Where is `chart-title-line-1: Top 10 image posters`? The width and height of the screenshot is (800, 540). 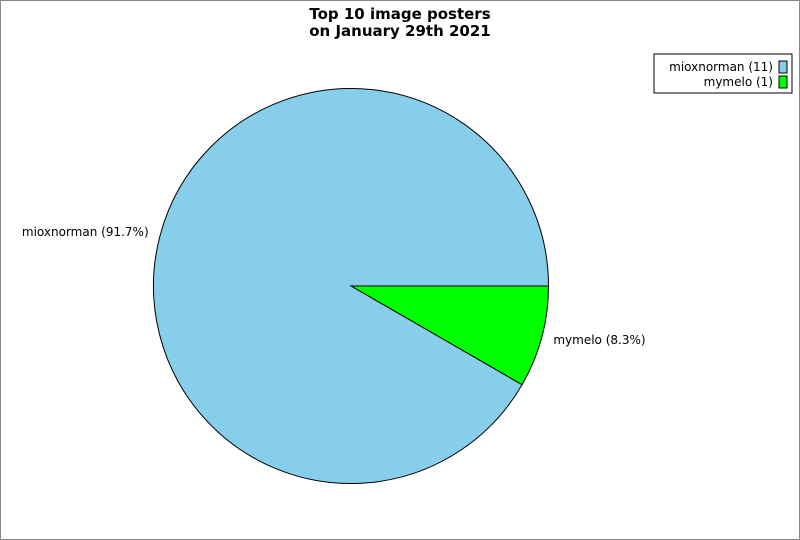
chart-title-line-1: Top 10 image posters is located at coordinates (399, 14).